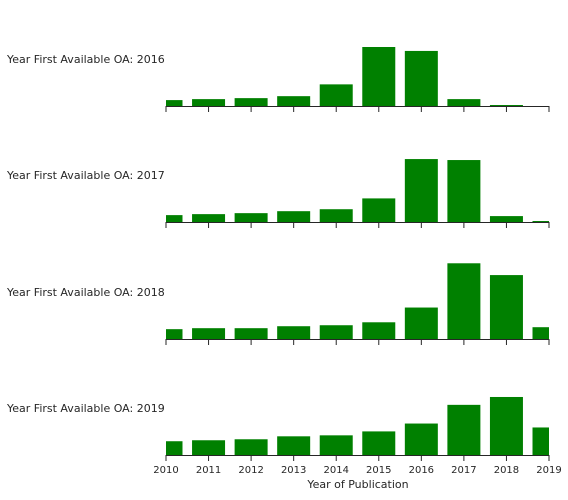 The height and width of the screenshot is (500, 568). Describe the element at coordinates (85, 408) in the screenshot. I see `panel-label: Year First Available OA: 2019` at that location.